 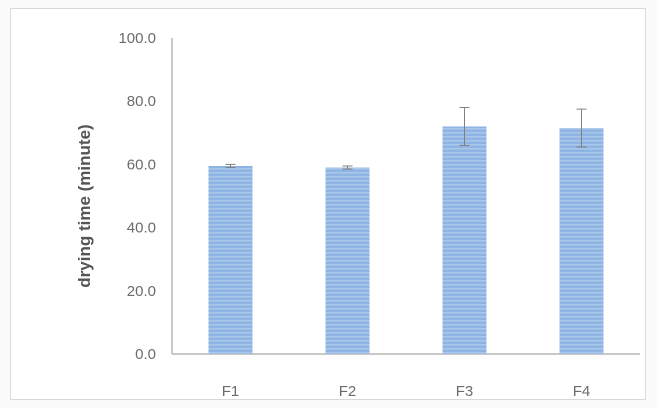 What do you see at coordinates (145, 354) in the screenshot?
I see `y-tick-label: 0.0` at bounding box center [145, 354].